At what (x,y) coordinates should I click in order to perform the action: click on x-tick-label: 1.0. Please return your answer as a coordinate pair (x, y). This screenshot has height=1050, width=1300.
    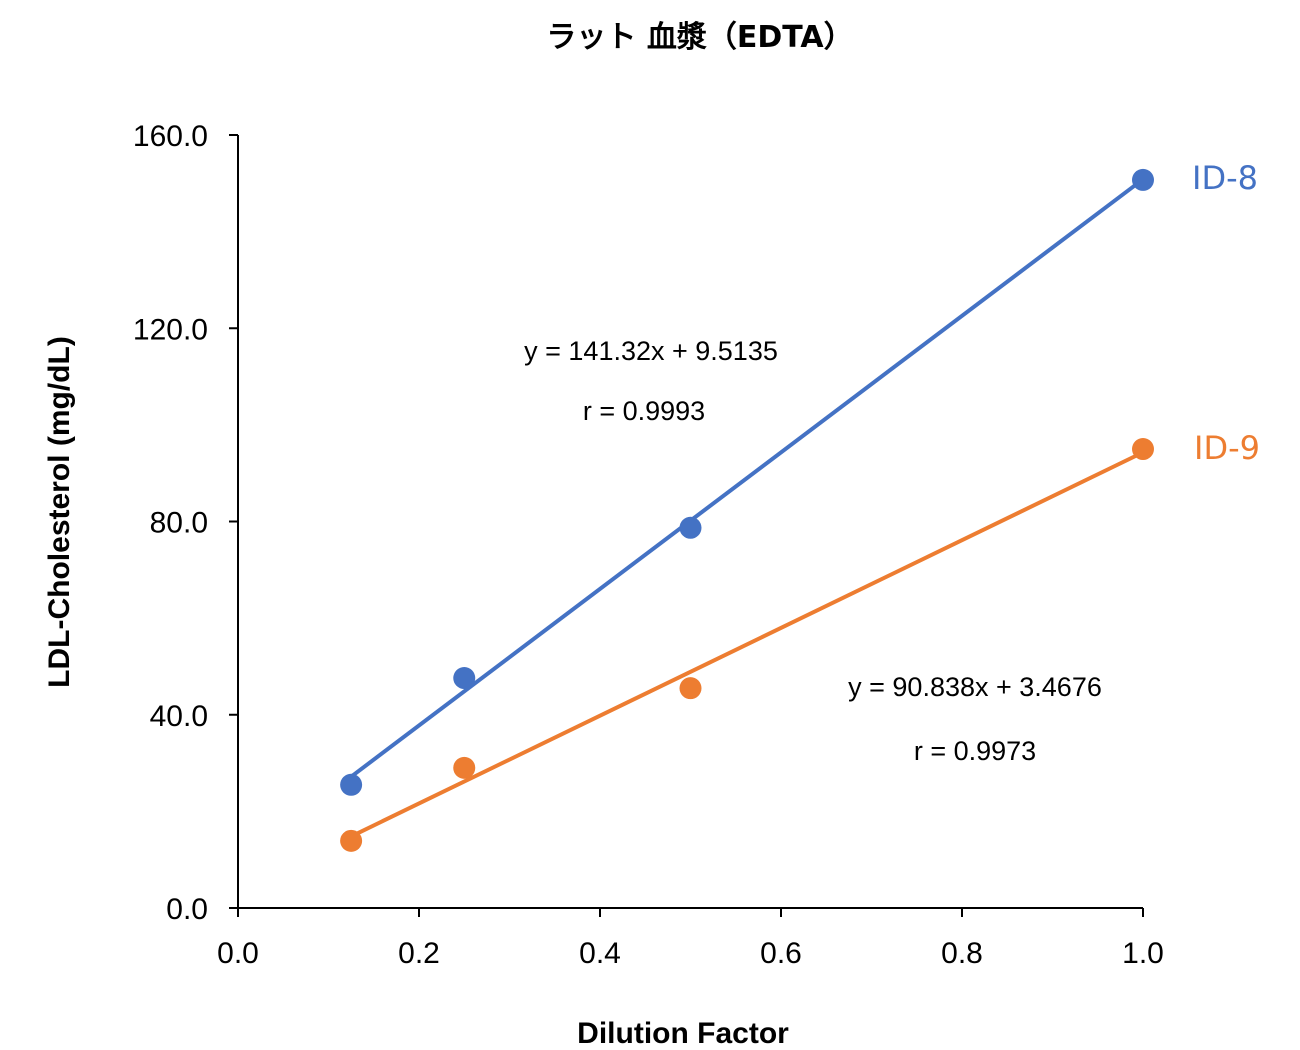
    Looking at the image, I should click on (1143, 953).